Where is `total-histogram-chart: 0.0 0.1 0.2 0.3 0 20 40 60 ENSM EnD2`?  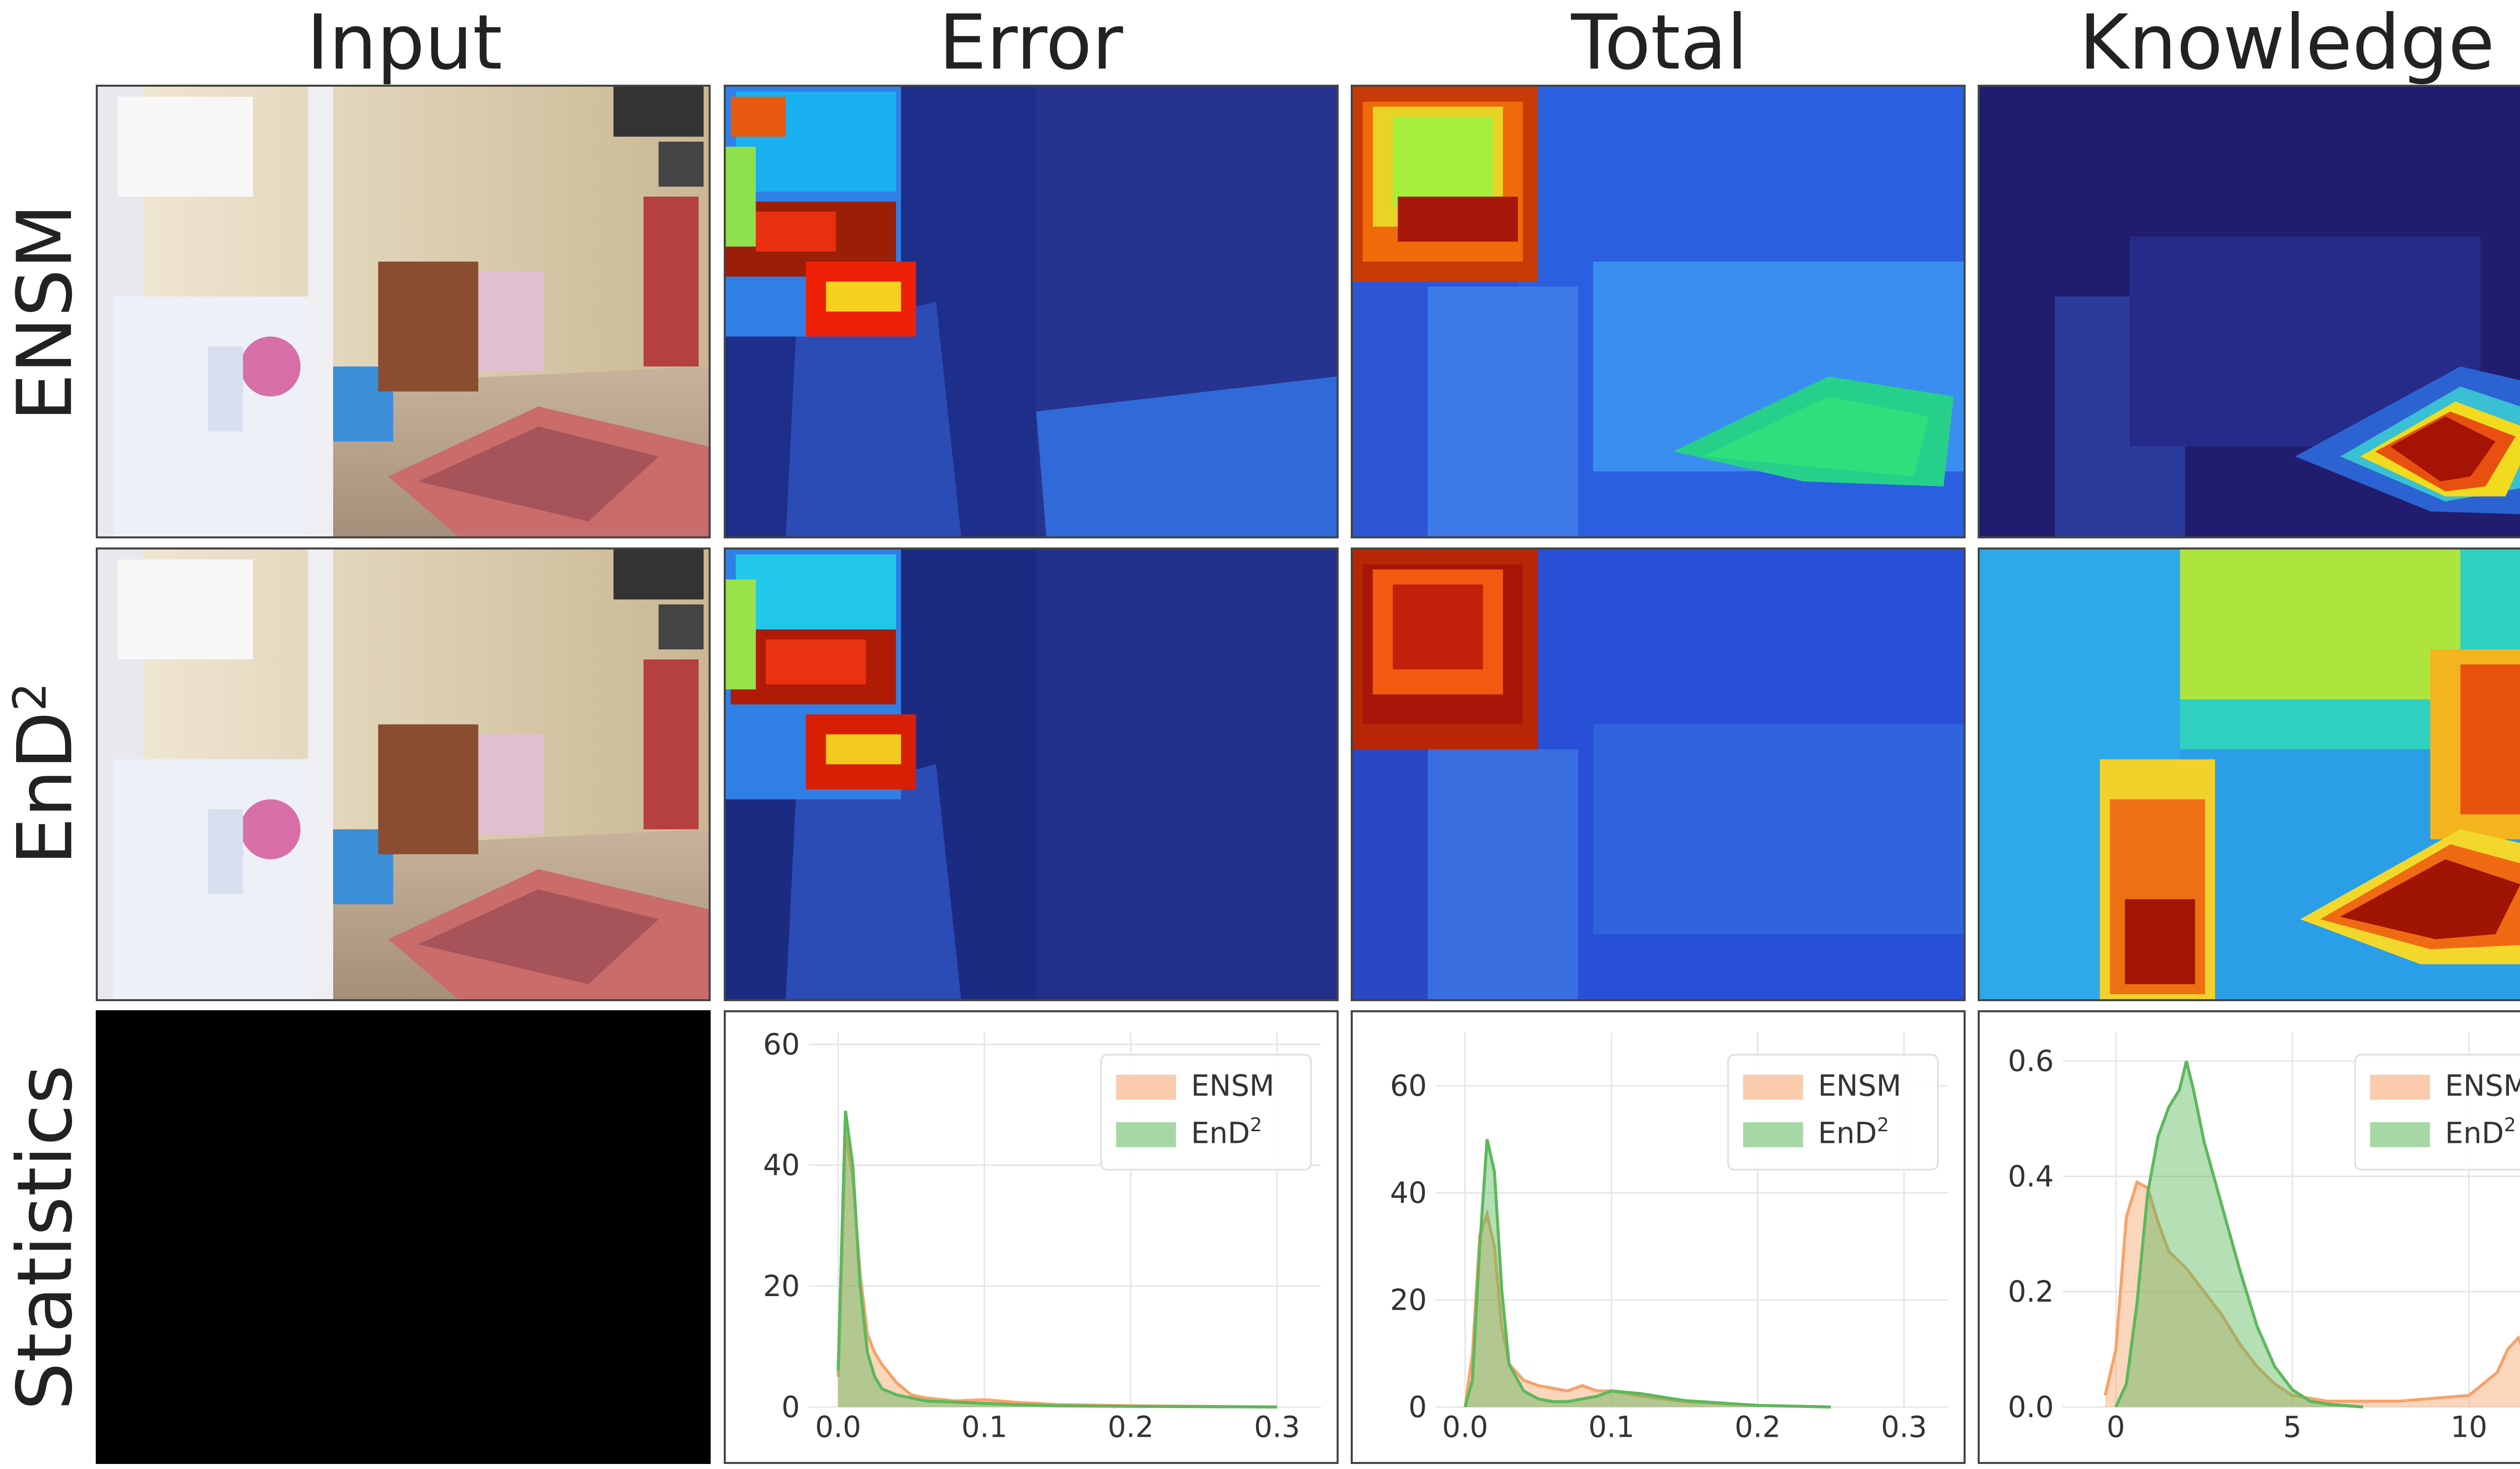 total-histogram-chart: 0.0 0.1 0.2 0.3 0 20 40 60 ENSM EnD2 is located at coordinates (1658, 1237).